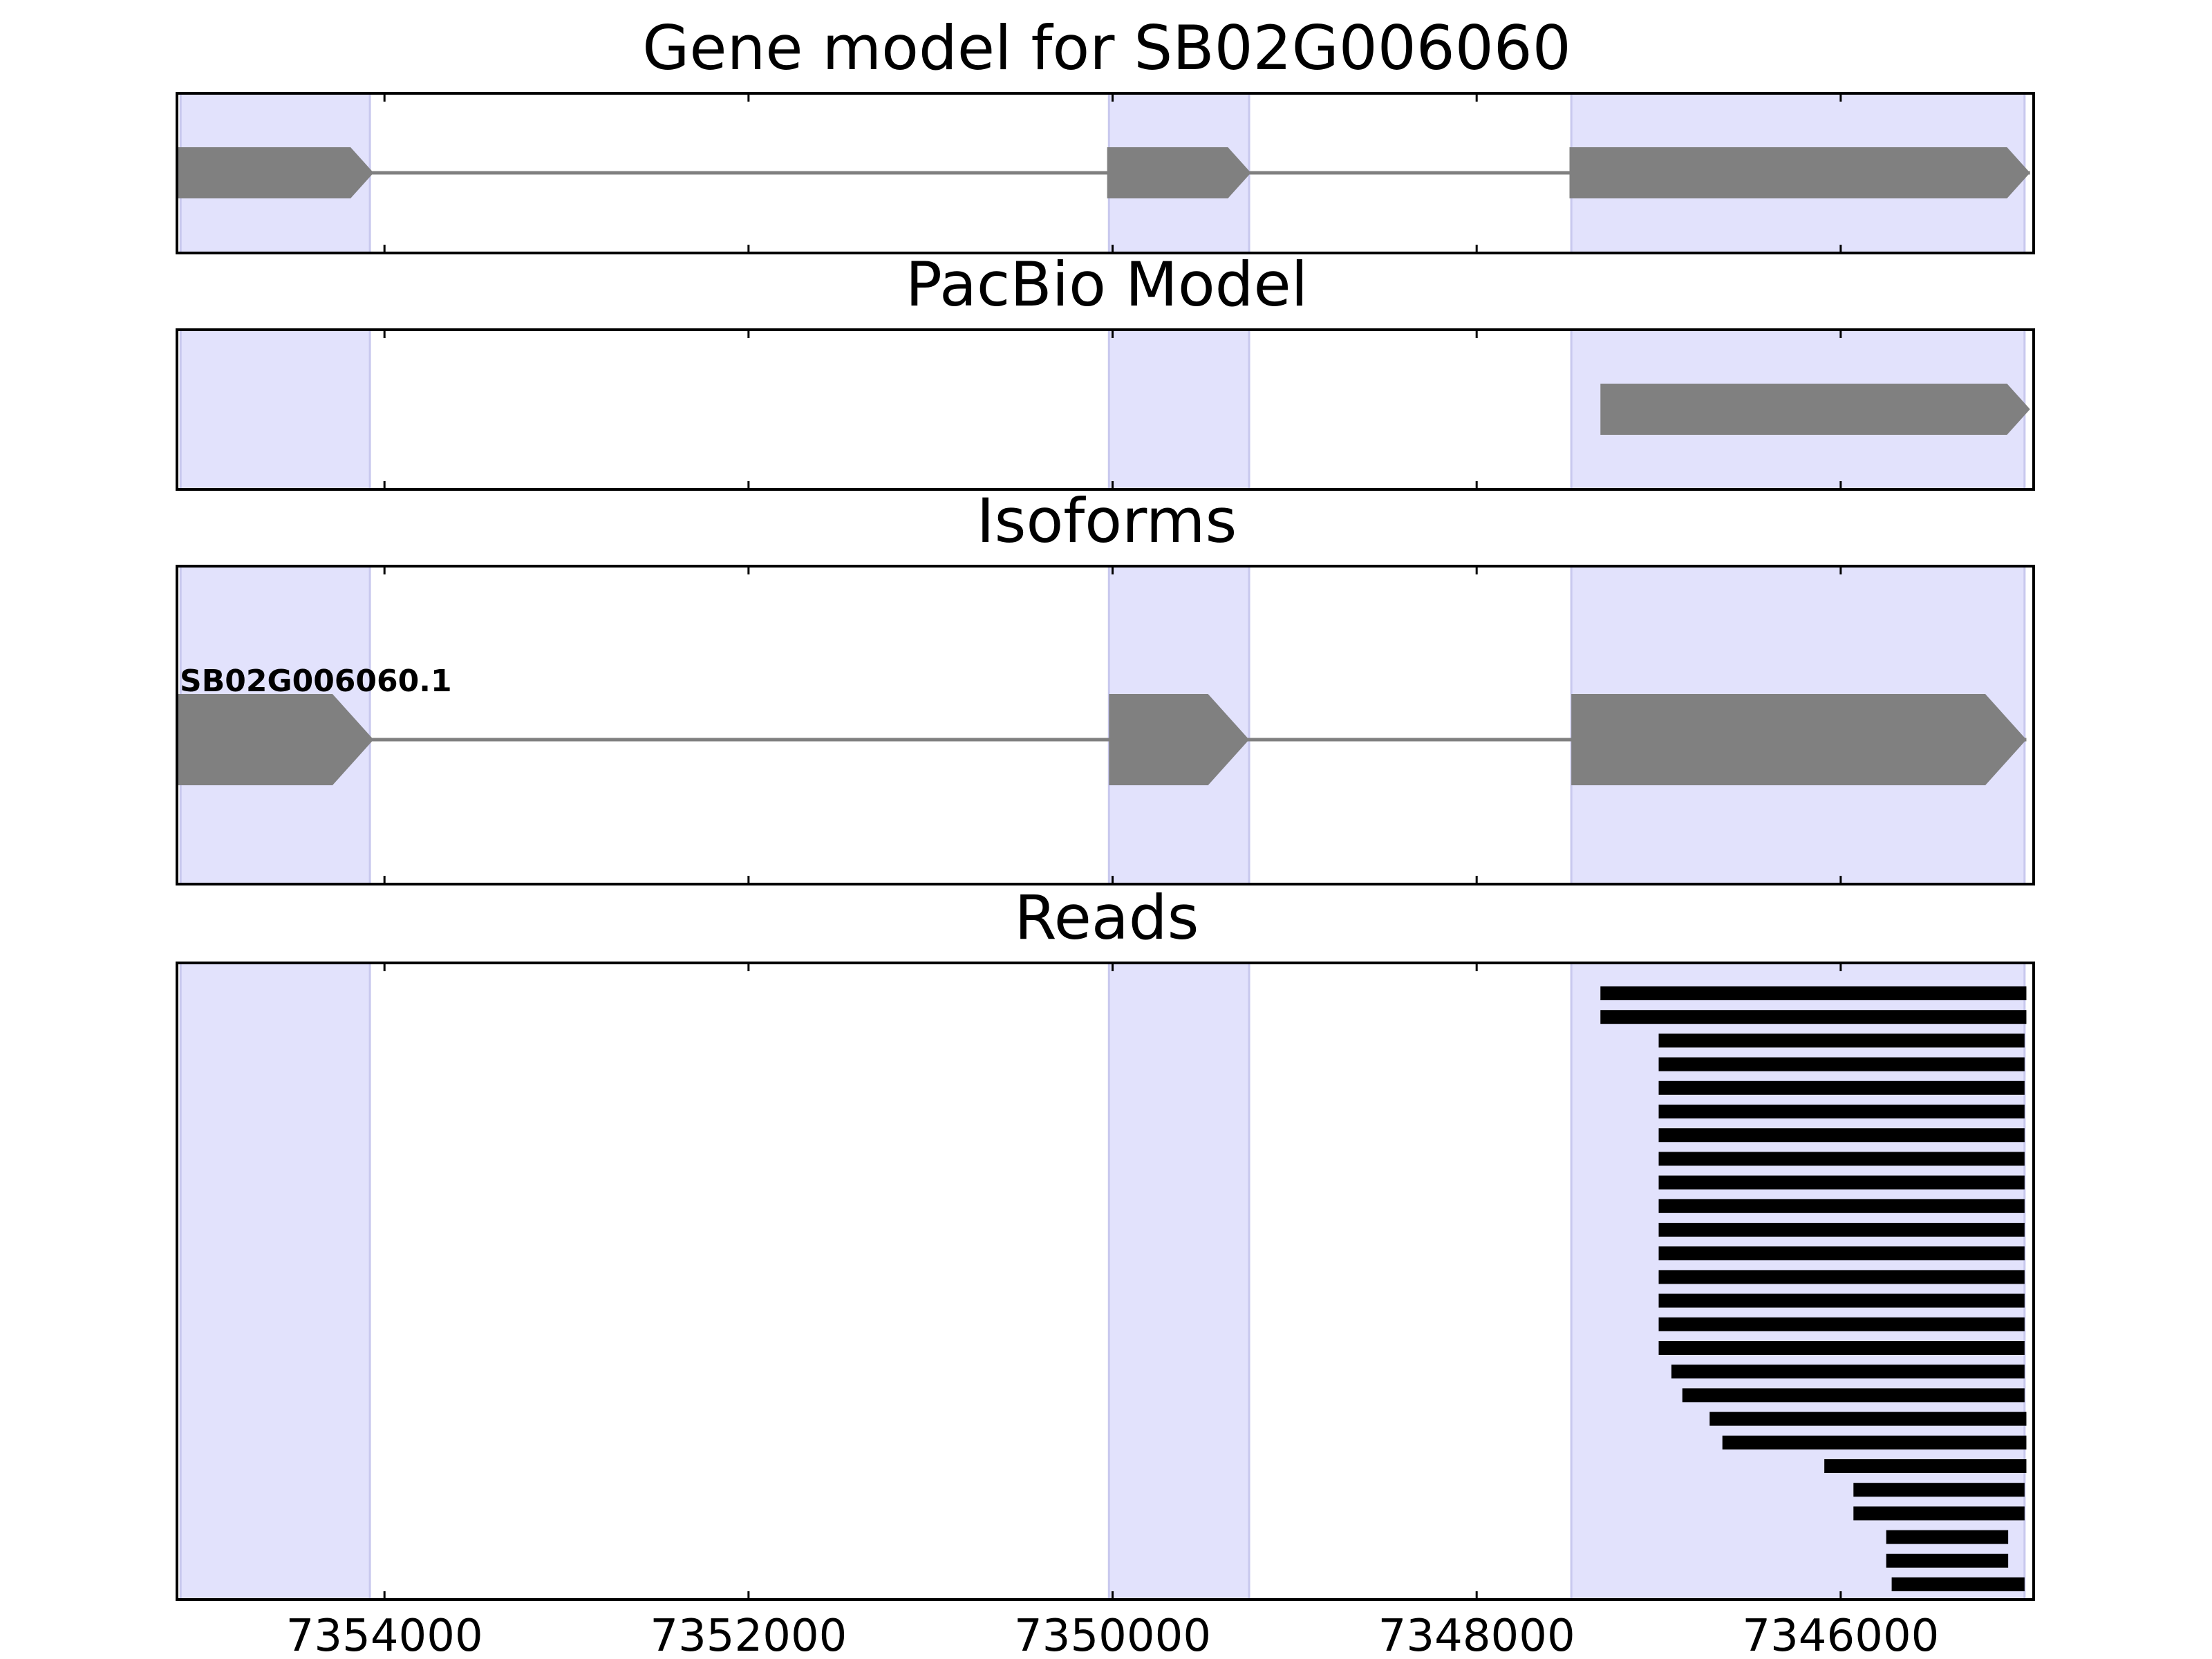 The height and width of the screenshot is (1659, 2212). I want to click on isoform-label: SB02G006060.1, so click(316, 681).